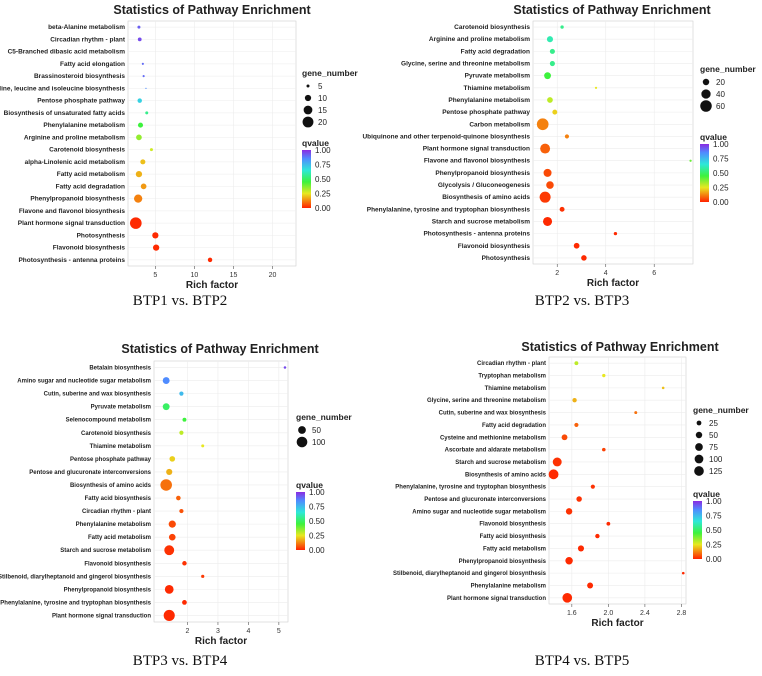 The width and height of the screenshot is (762, 676). I want to click on panel-caption: BTP2 vs. BTP3, so click(582, 301).